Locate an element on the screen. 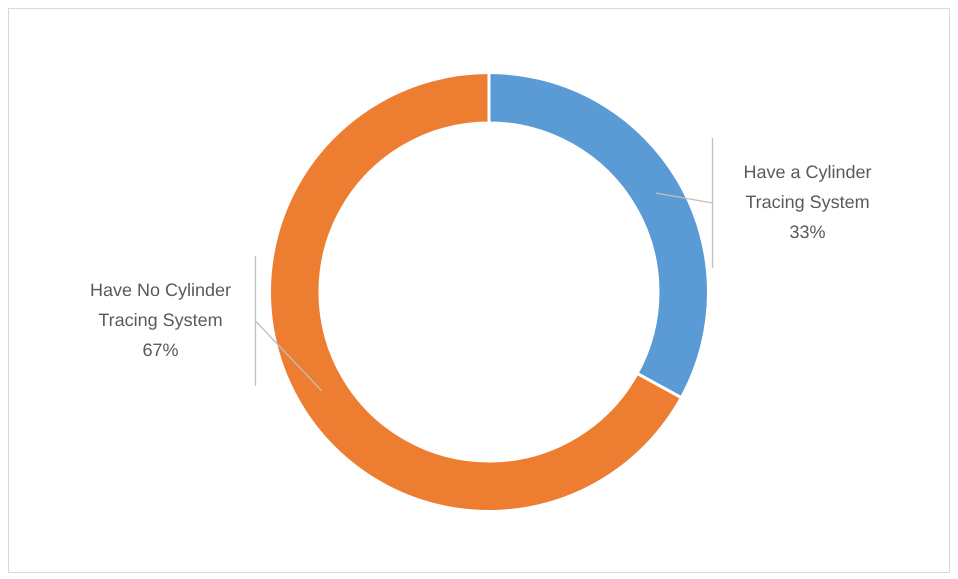 Image resolution: width=958 pixels, height=579 pixels. slice-label: Have a Cylinder Tracing System is located at coordinates (807, 187).